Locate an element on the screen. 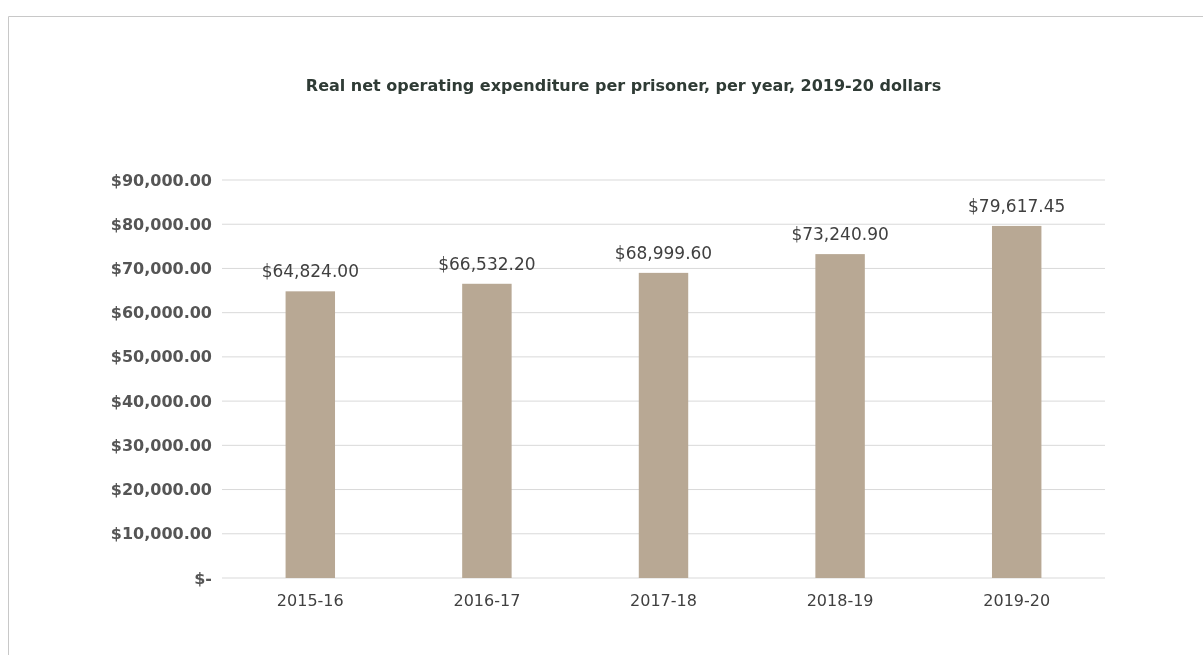  data-label: $68,999.60 is located at coordinates (663, 252).